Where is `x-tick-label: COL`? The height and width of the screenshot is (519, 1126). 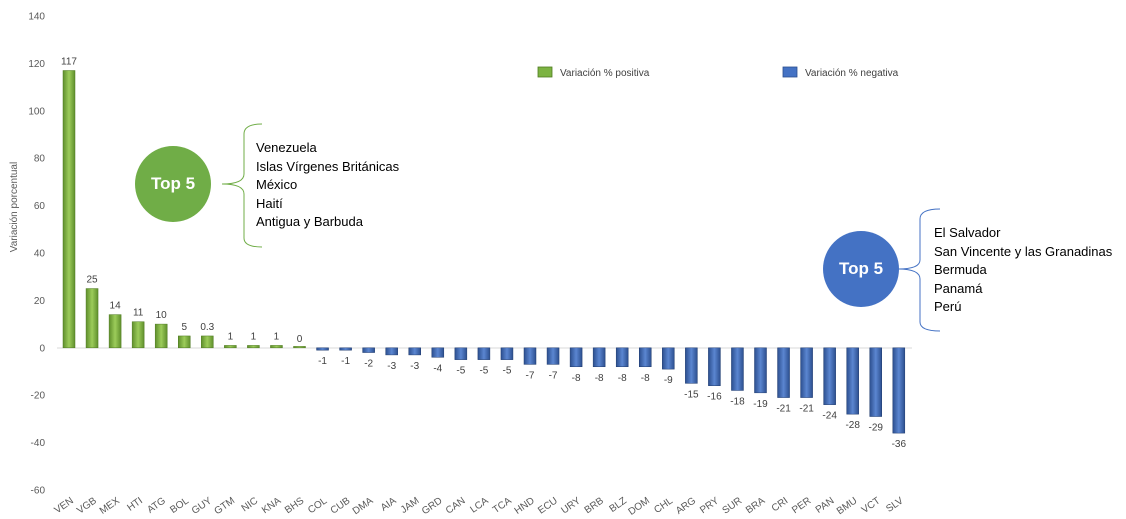 x-tick-label: COL is located at coordinates (318, 505).